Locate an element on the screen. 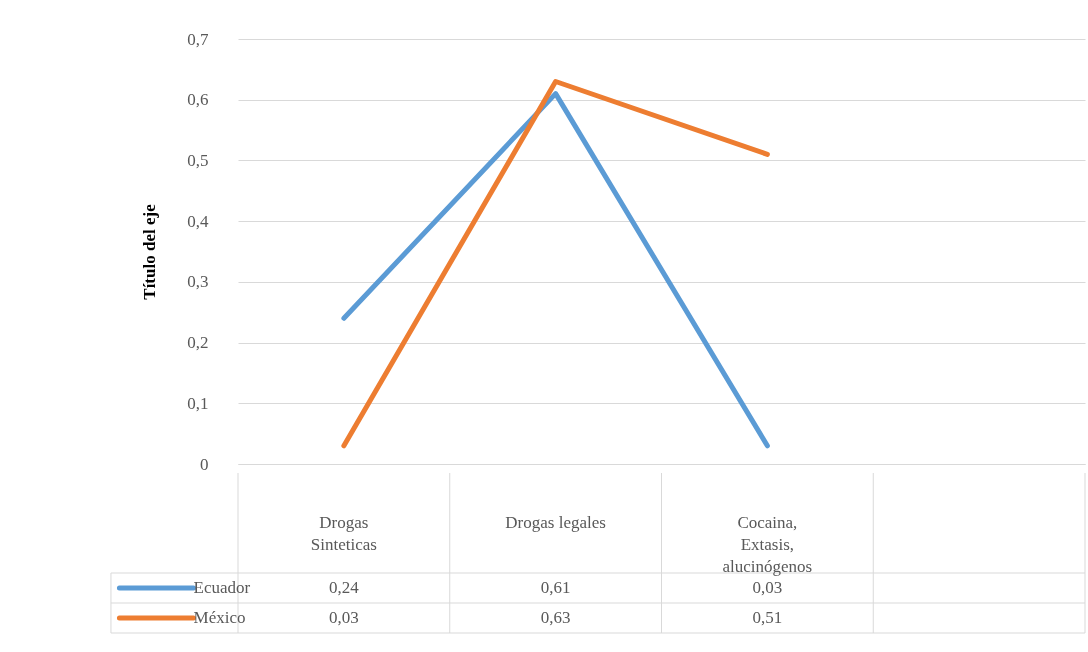 The image size is (1088, 652). y-tick-label: 0,6 is located at coordinates (198, 100).